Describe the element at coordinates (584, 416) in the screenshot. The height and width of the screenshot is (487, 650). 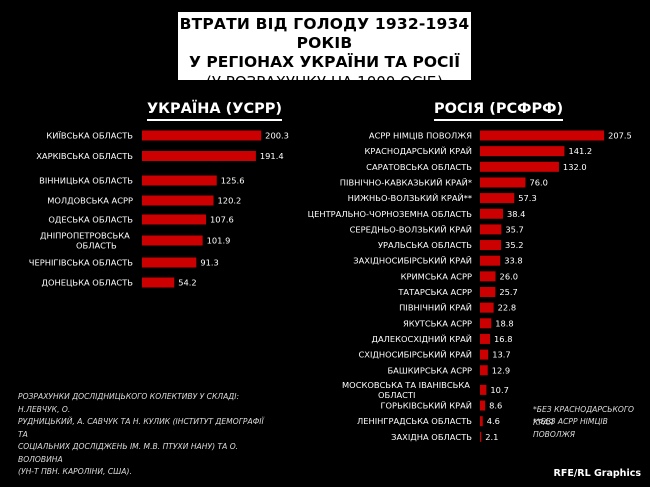
I see `footnote-1: *БЕЗ КРАСНОДАРСЬКОГО КРАЯ` at that location.